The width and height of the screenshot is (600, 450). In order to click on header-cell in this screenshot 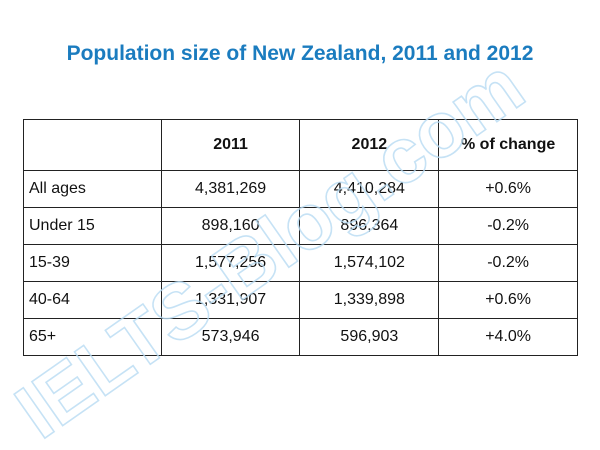, I will do `click(92, 145)`.